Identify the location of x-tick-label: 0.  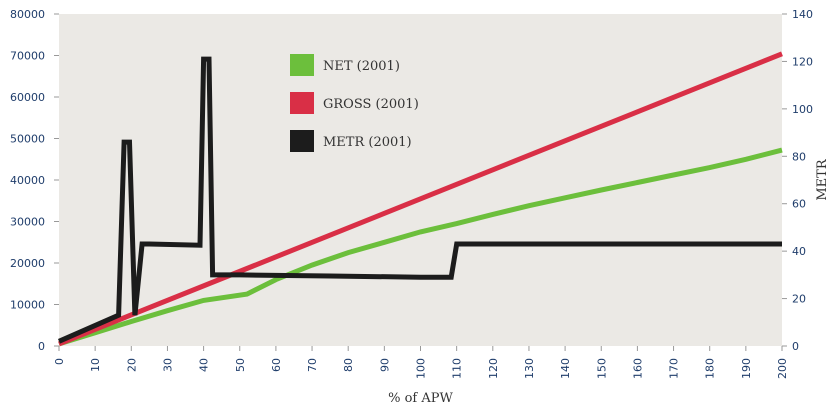
(59, 361).